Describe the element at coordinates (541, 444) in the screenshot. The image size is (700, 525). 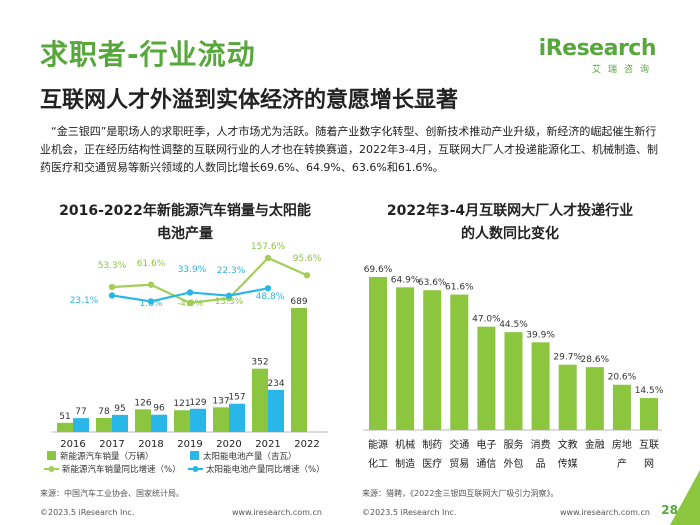
I see `chart2-x-tick-label: 消费` at that location.